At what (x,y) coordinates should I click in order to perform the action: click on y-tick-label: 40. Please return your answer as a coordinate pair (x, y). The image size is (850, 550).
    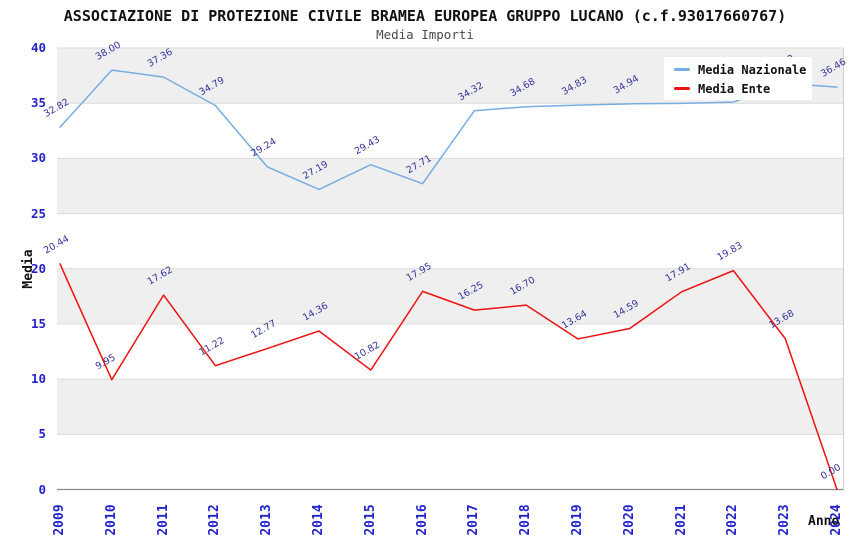
    Looking at the image, I should click on (38, 47).